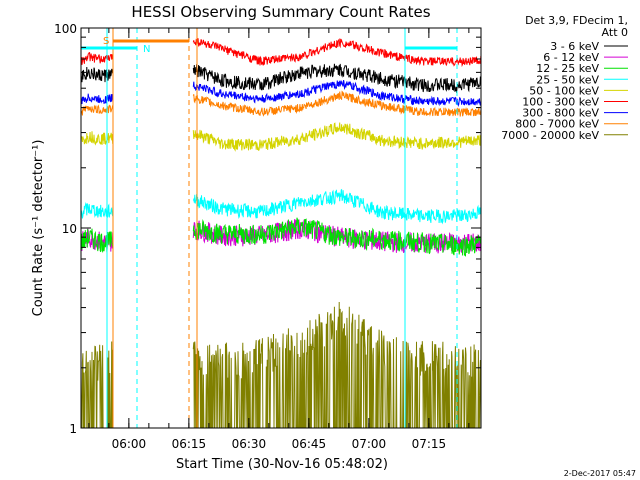 This screenshot has width=640, height=480. I want to click on legend-label: 100 - 300 keV, so click(560, 102).